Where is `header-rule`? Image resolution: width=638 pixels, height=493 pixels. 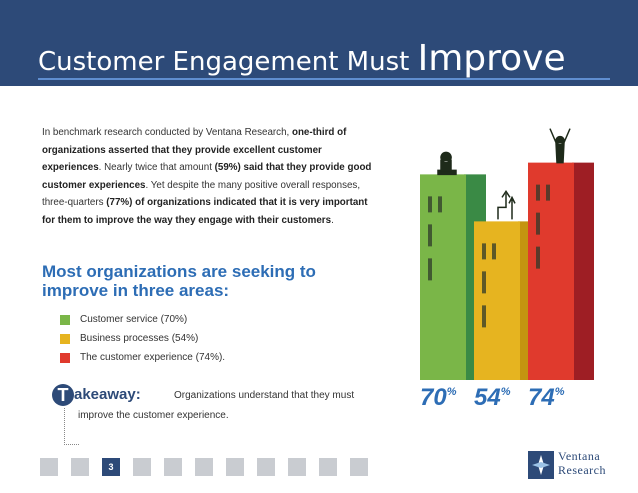 header-rule is located at coordinates (324, 79).